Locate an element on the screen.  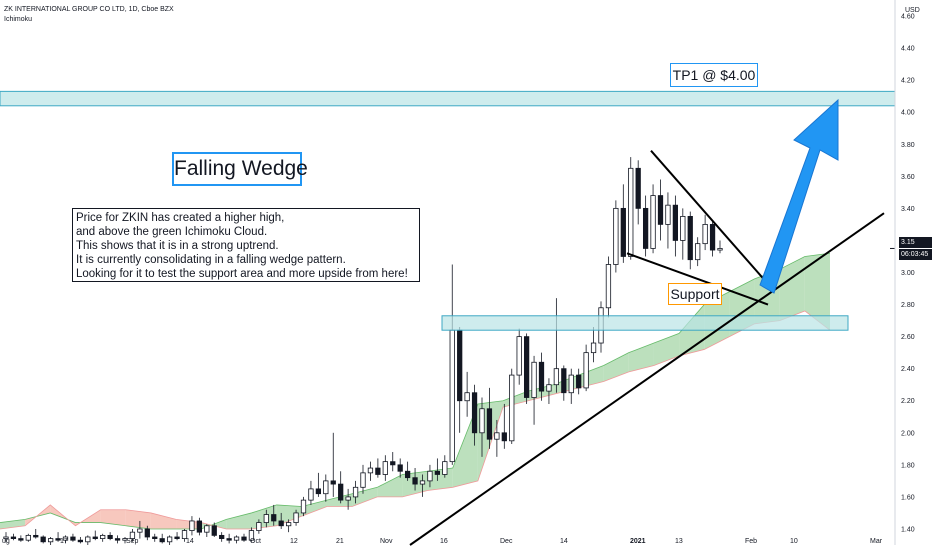
y-tick-label: 2.40 is located at coordinates (908, 369).